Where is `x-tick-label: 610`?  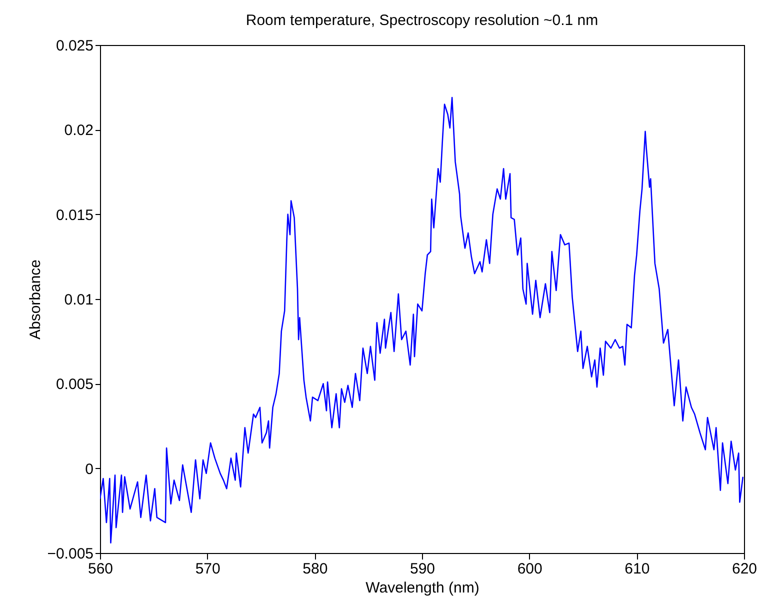
x-tick-label: 610 is located at coordinates (637, 569).